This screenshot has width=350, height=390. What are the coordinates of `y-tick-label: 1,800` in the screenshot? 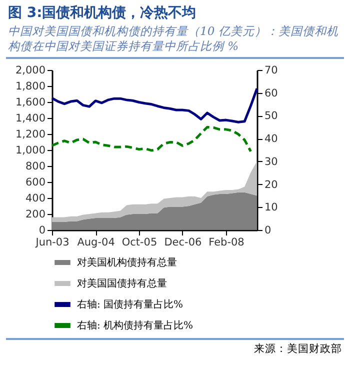 It's located at (30, 86).